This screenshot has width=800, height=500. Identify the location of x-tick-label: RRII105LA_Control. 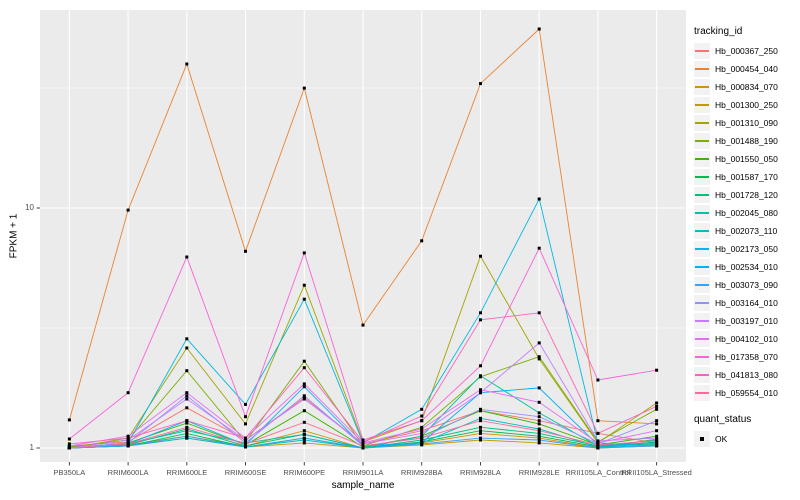
(598, 472).